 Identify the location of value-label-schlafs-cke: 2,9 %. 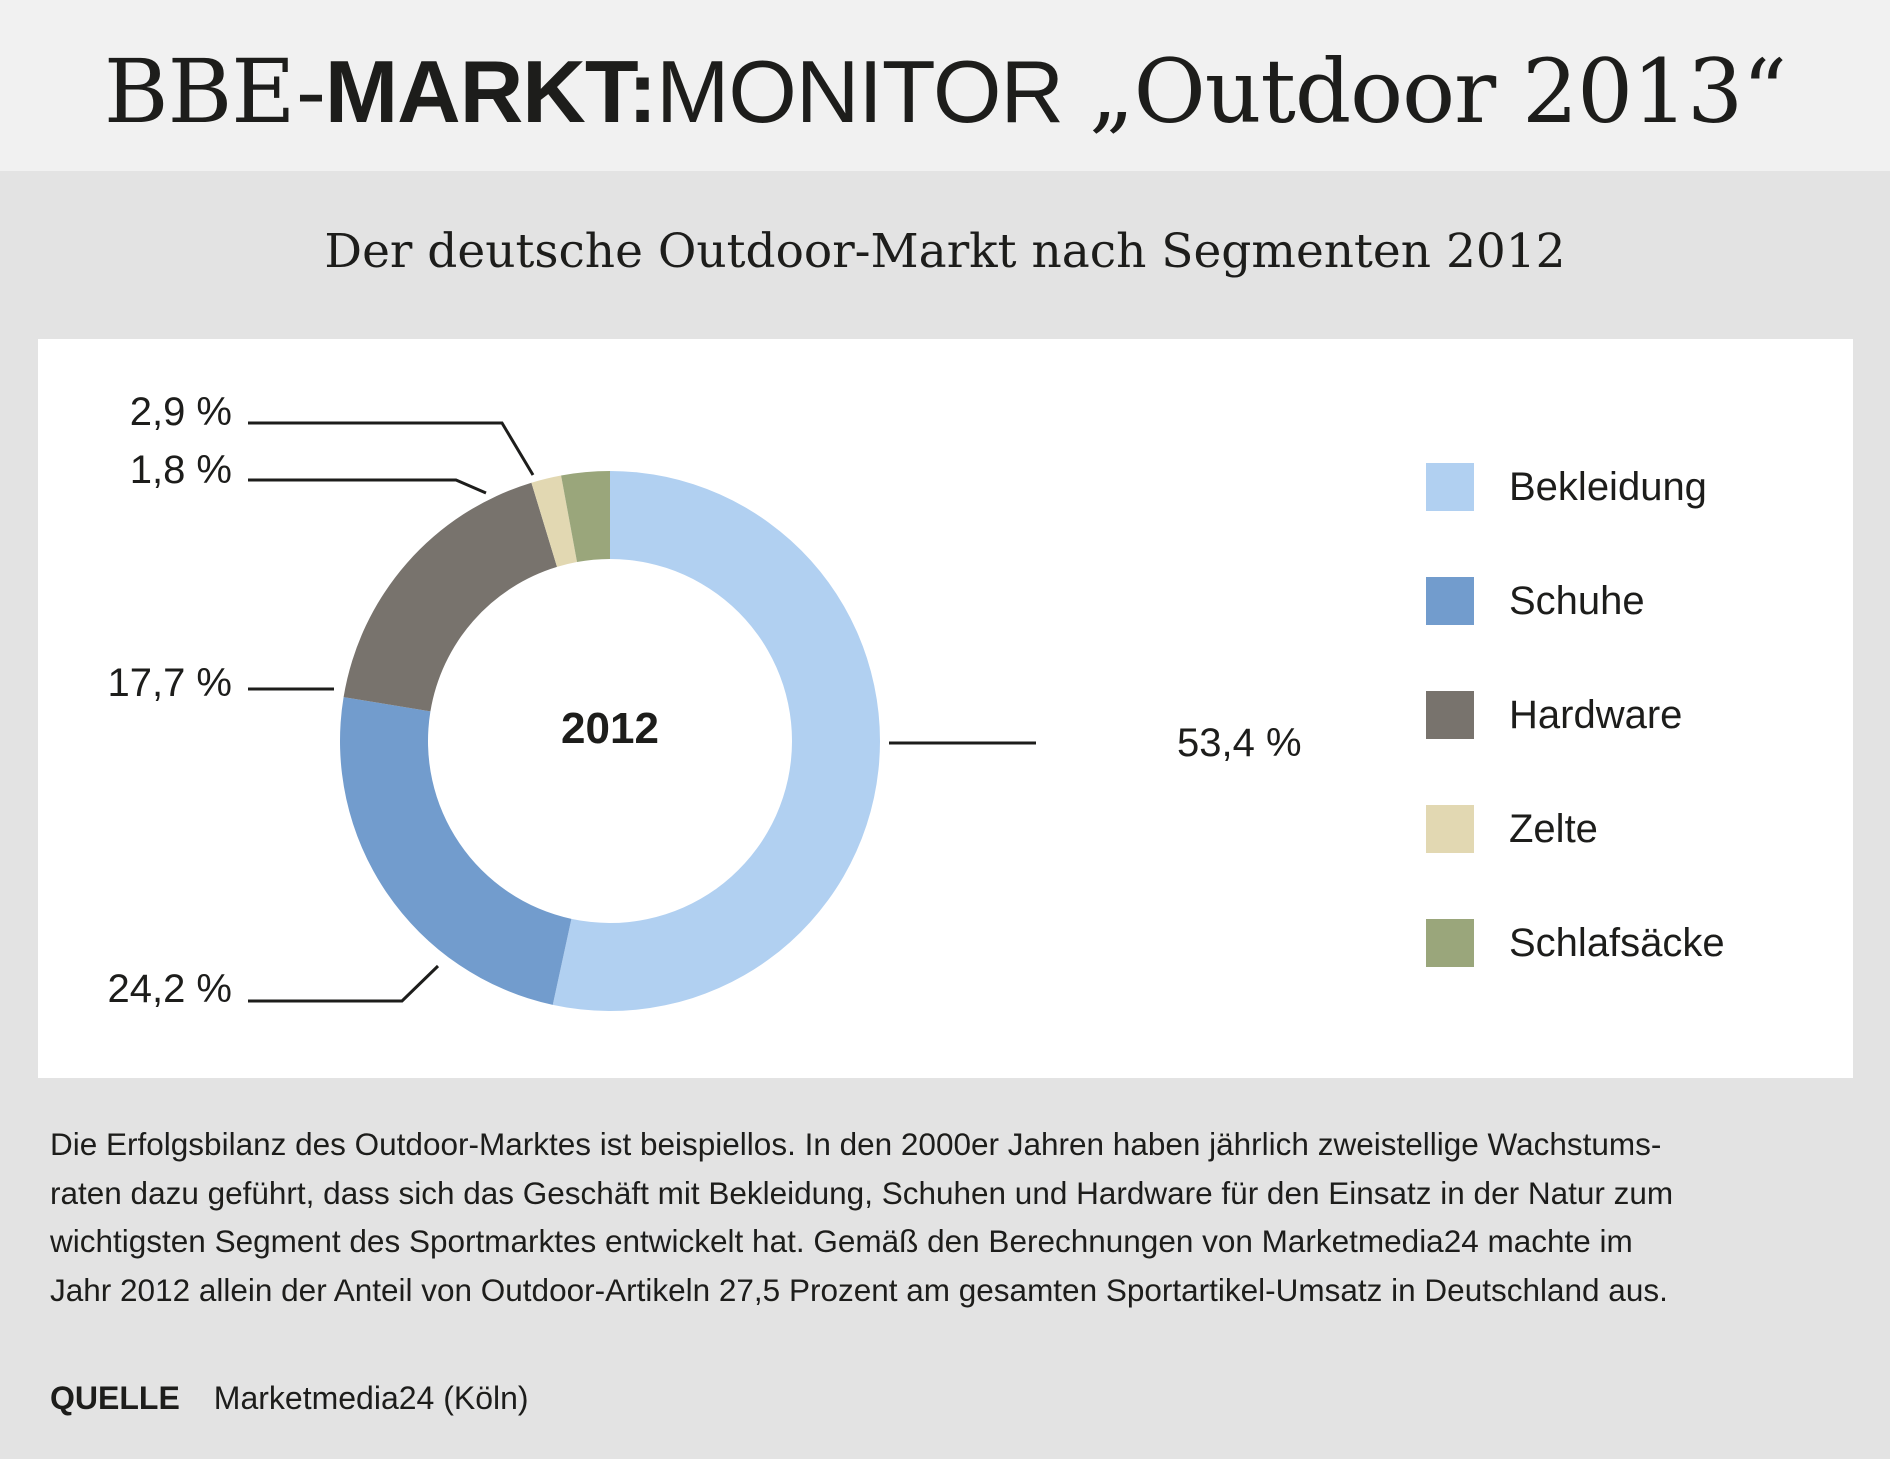
(181, 412).